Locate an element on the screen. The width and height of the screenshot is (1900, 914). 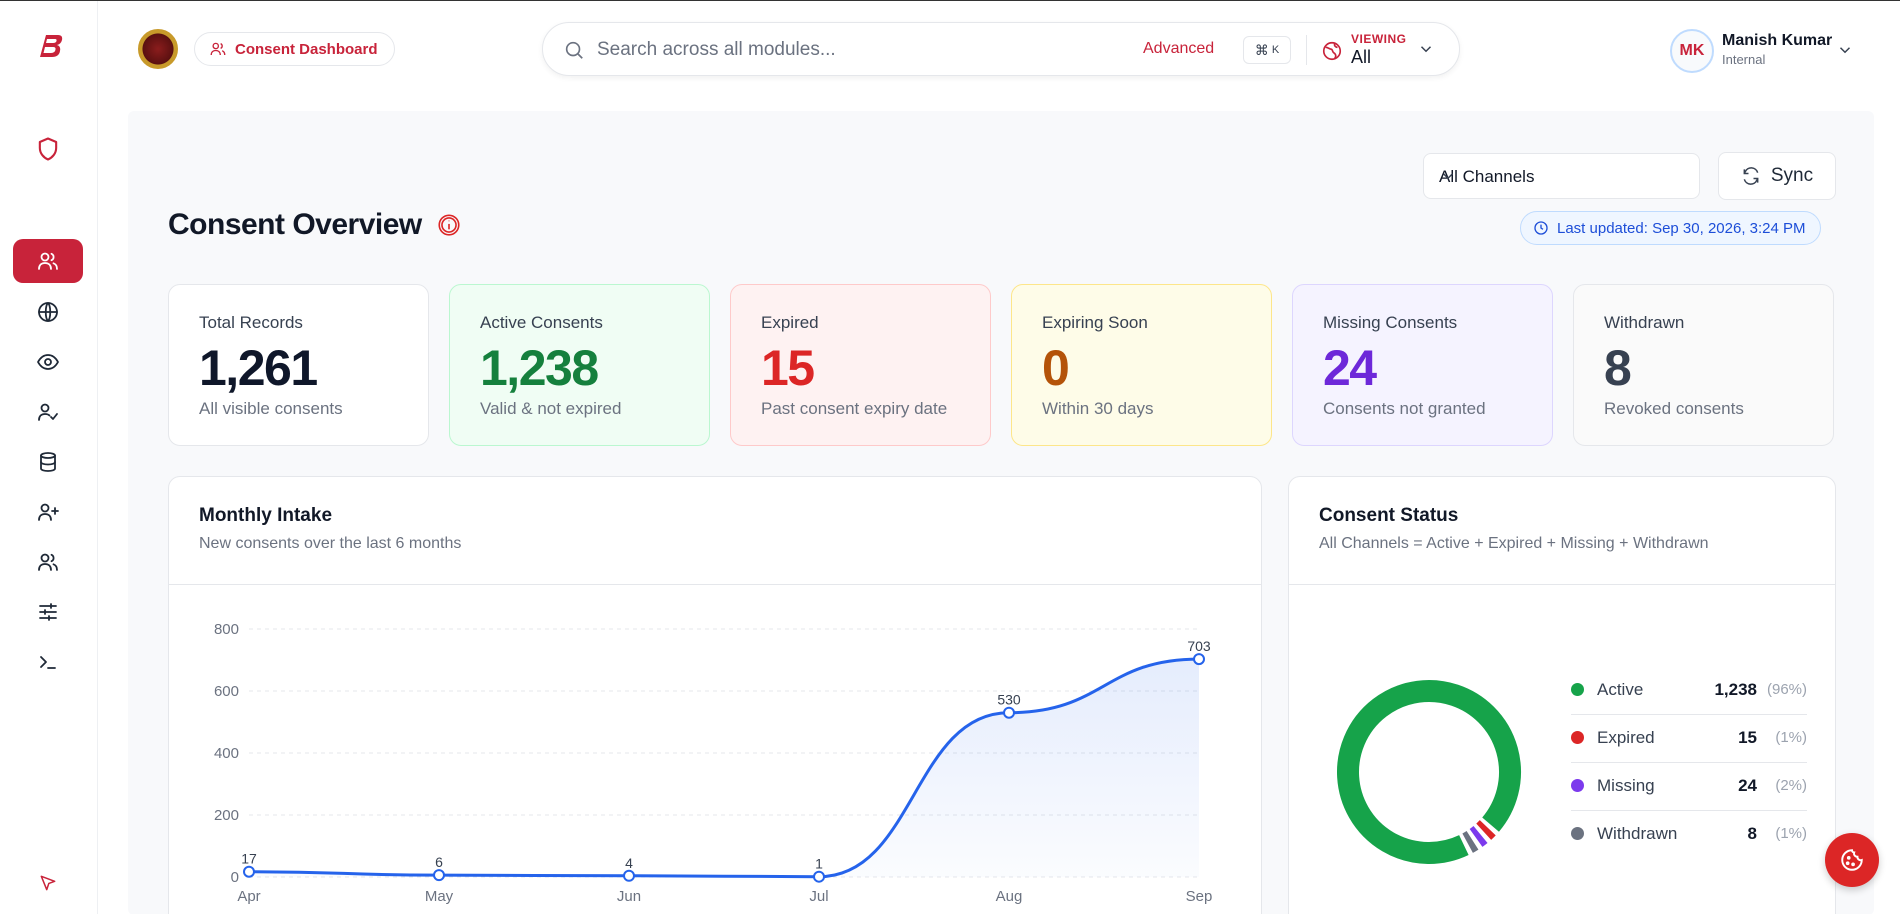
shield-icon is located at coordinates (48, 149).